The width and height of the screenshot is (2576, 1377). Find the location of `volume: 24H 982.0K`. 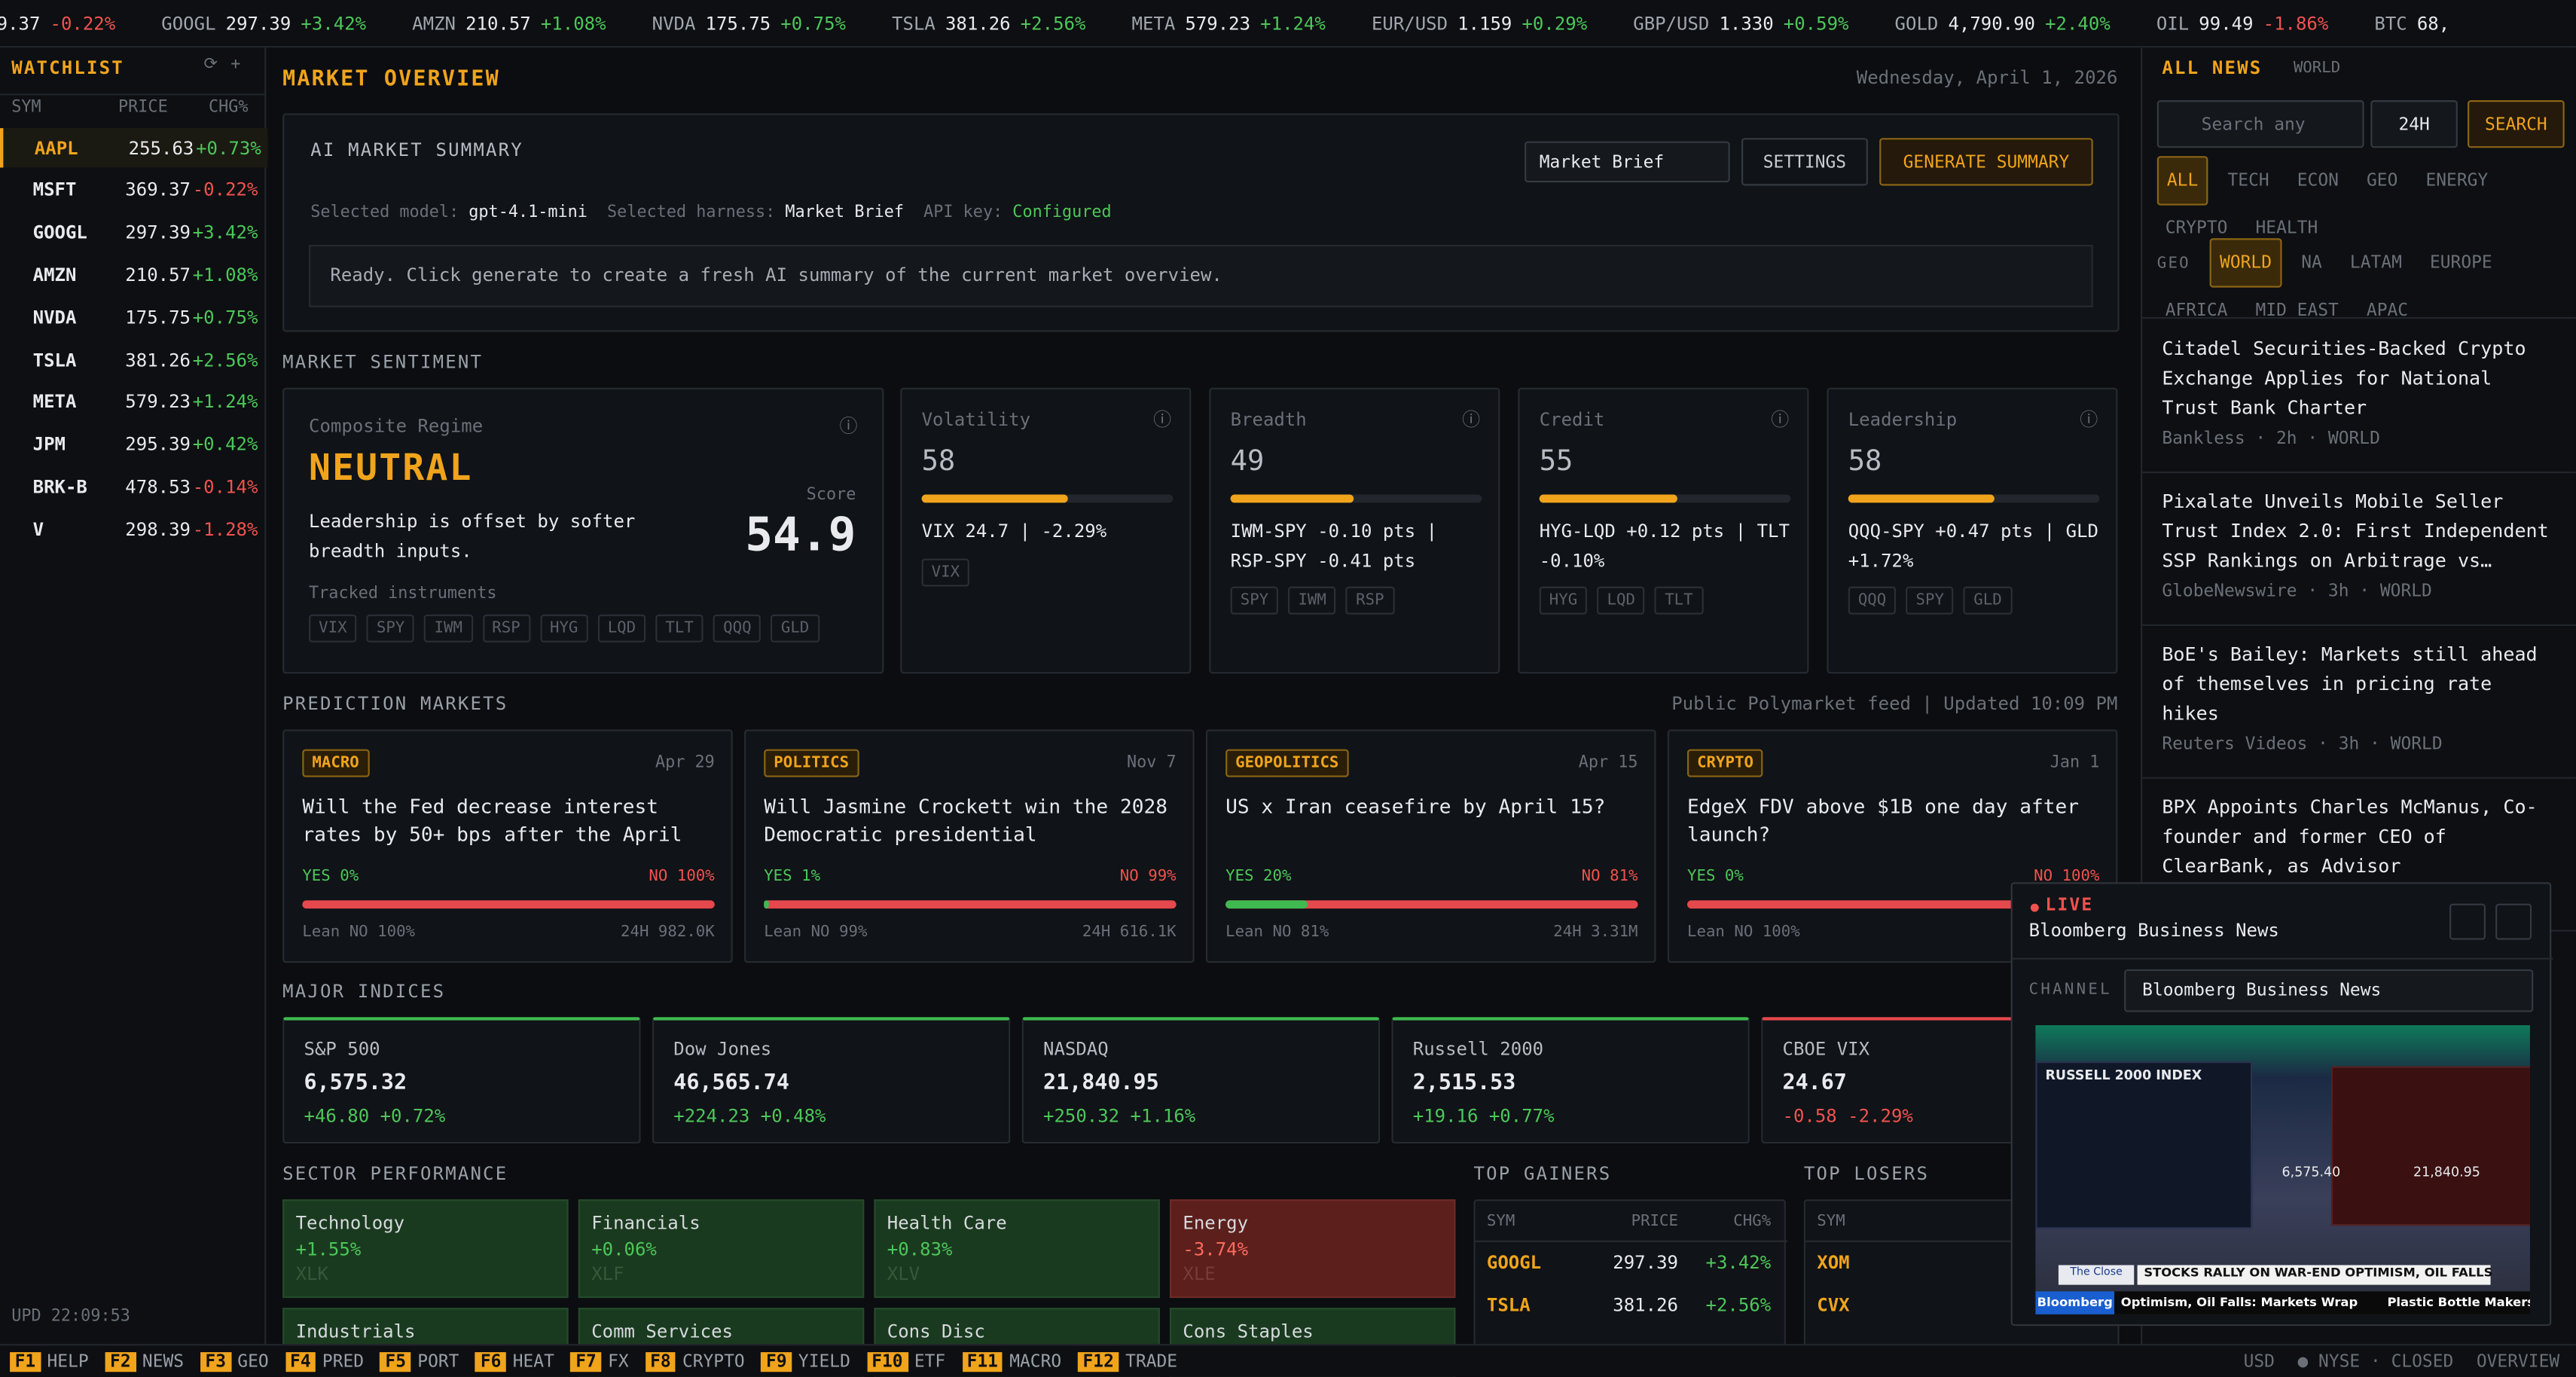

volume: 24H 982.0K is located at coordinates (668, 932).